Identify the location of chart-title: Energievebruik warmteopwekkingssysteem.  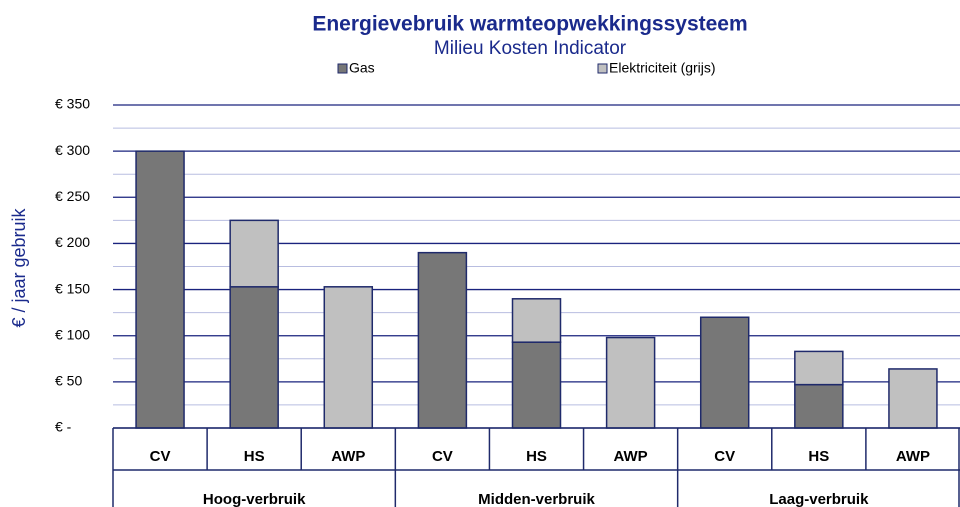
(529, 24).